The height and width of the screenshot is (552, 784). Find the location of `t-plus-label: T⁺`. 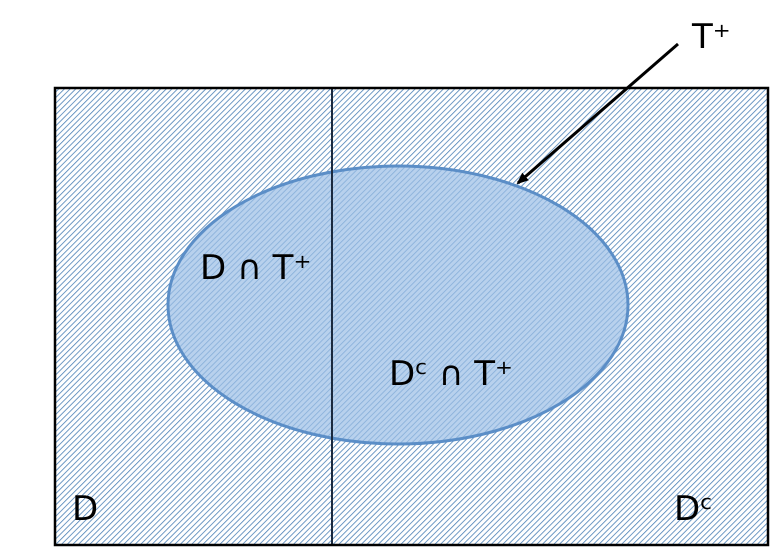

t-plus-label: T⁺ is located at coordinates (711, 37).